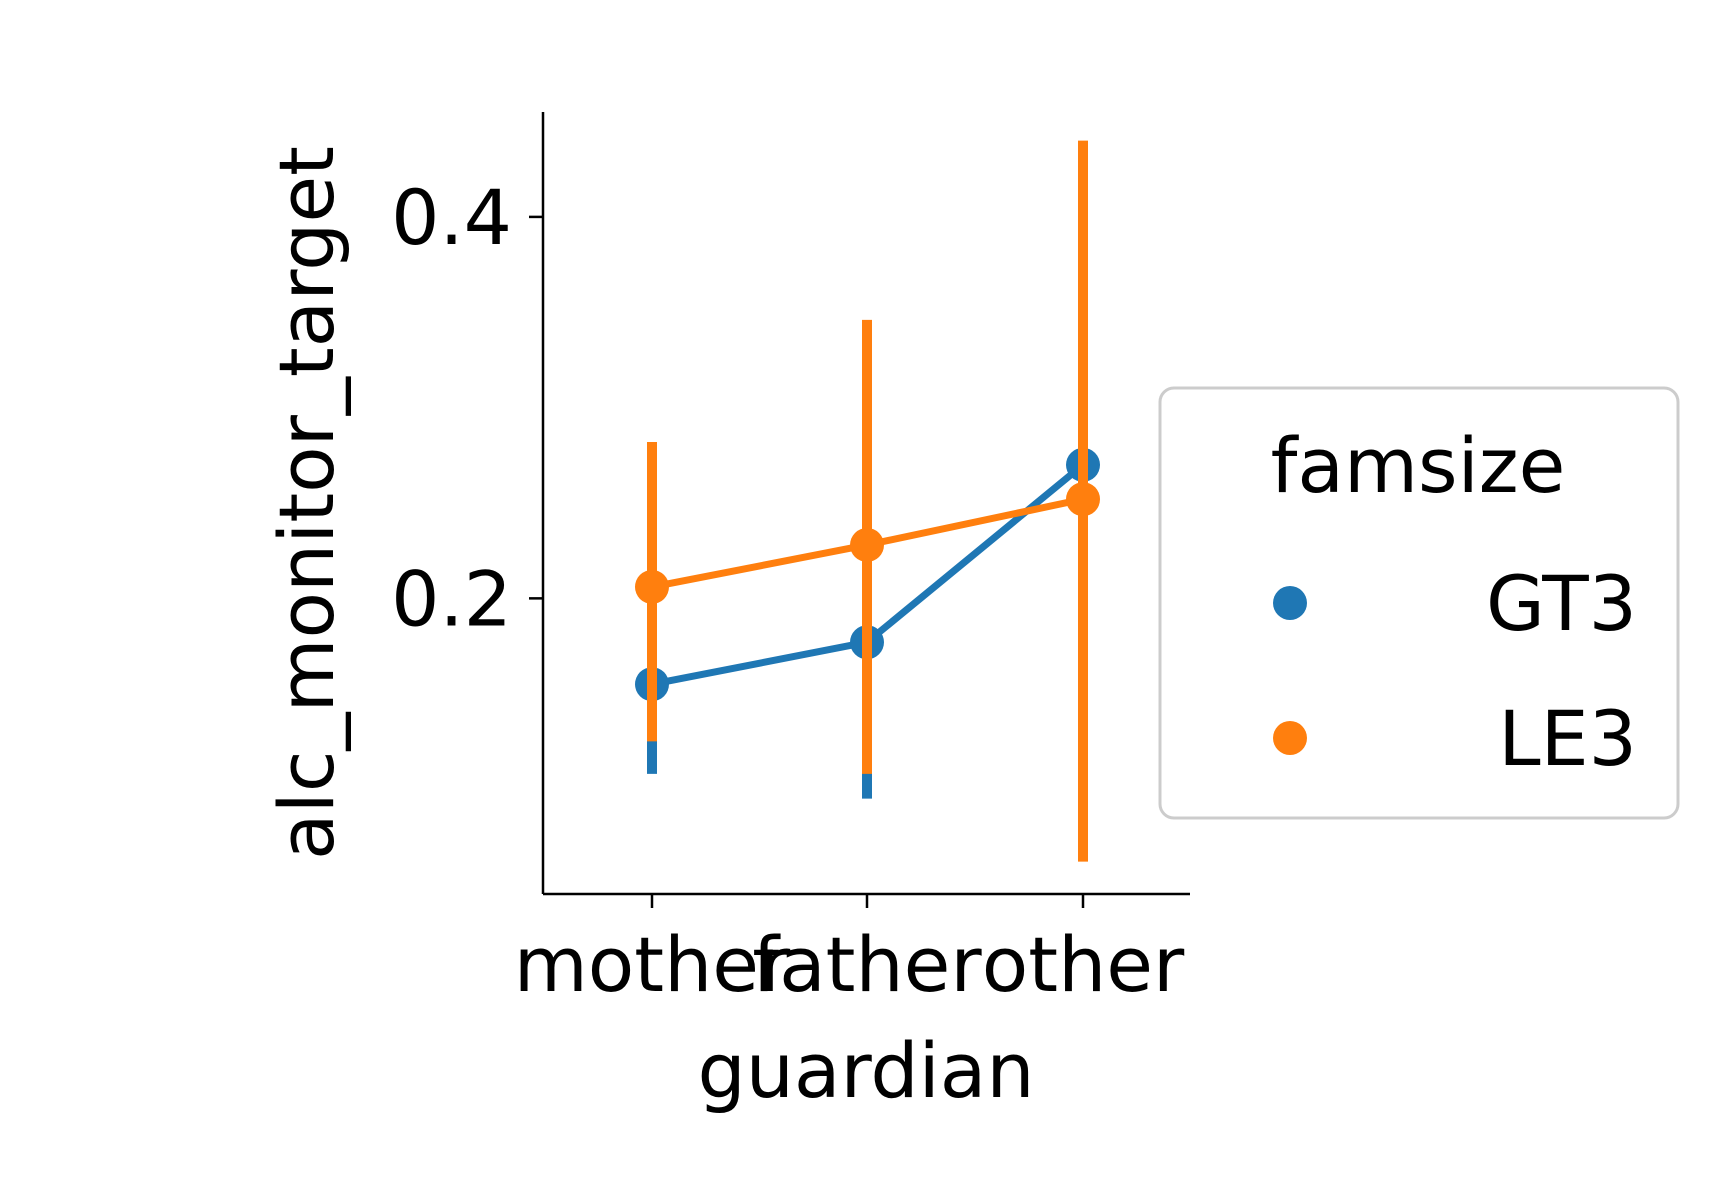  What do you see at coordinates (306, 503) in the screenshot?
I see `y-axis-label: alc_monitor_target` at bounding box center [306, 503].